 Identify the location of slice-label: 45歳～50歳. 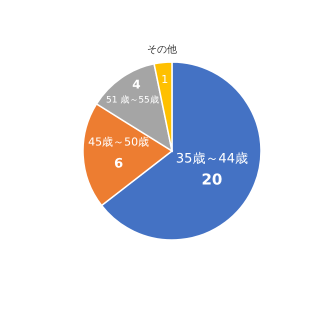
(119, 142).